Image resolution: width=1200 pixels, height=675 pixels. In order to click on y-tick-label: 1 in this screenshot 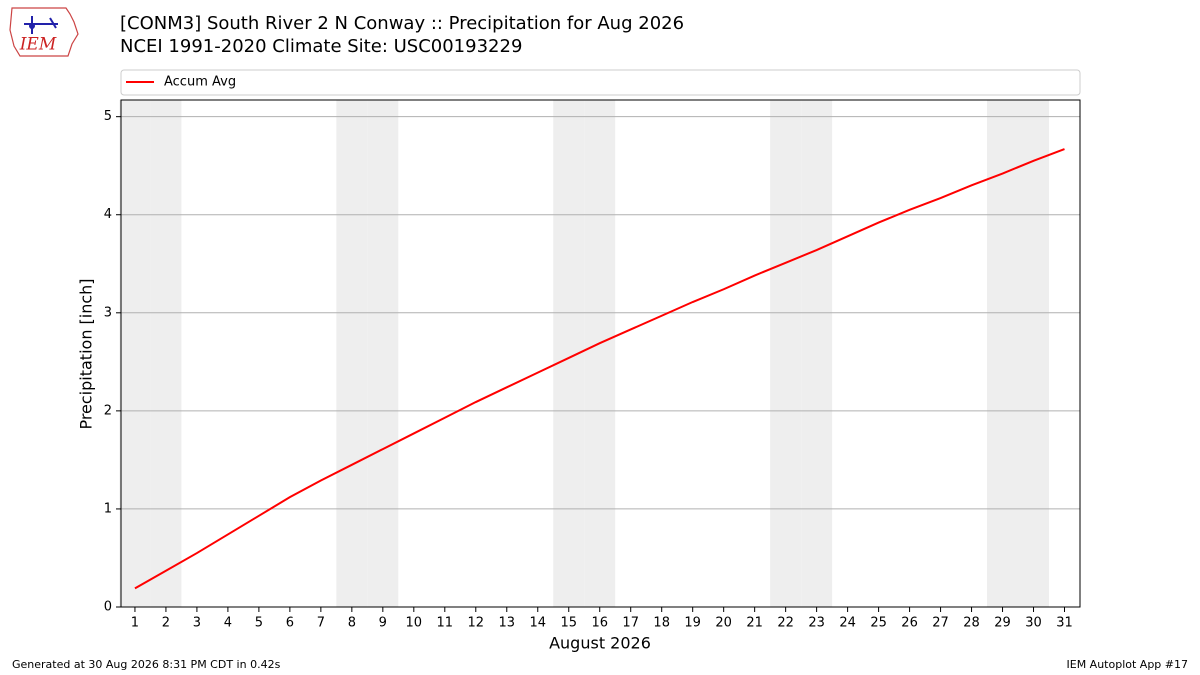, I will do `click(108, 508)`.